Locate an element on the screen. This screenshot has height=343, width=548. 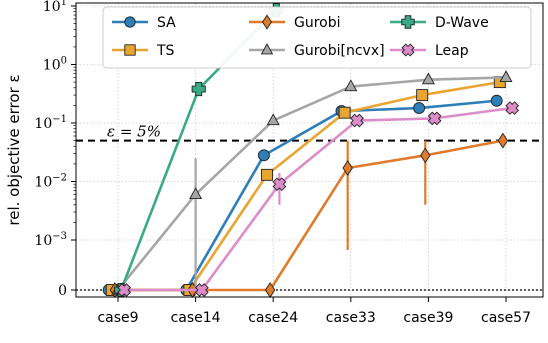
x-tick-label: case24 is located at coordinates (273, 318).